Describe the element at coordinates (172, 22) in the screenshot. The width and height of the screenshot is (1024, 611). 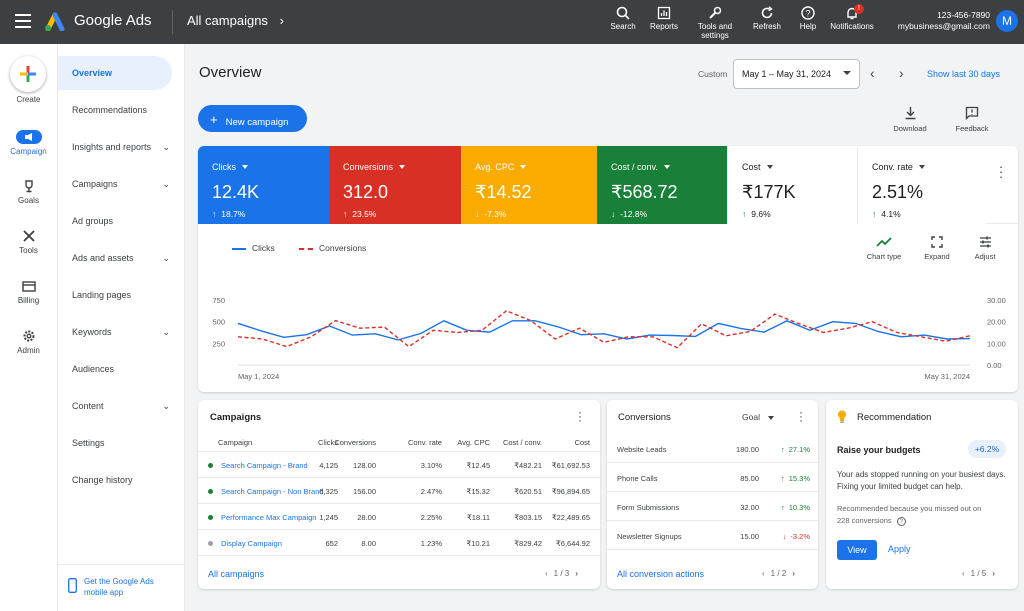
I see `divider` at that location.